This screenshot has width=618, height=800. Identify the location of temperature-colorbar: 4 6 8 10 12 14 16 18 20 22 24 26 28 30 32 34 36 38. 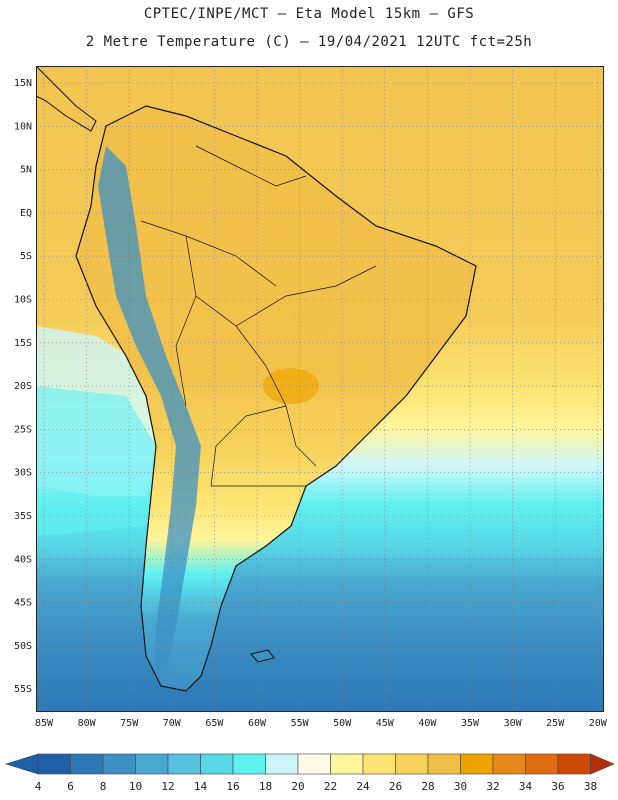
(309, 773).